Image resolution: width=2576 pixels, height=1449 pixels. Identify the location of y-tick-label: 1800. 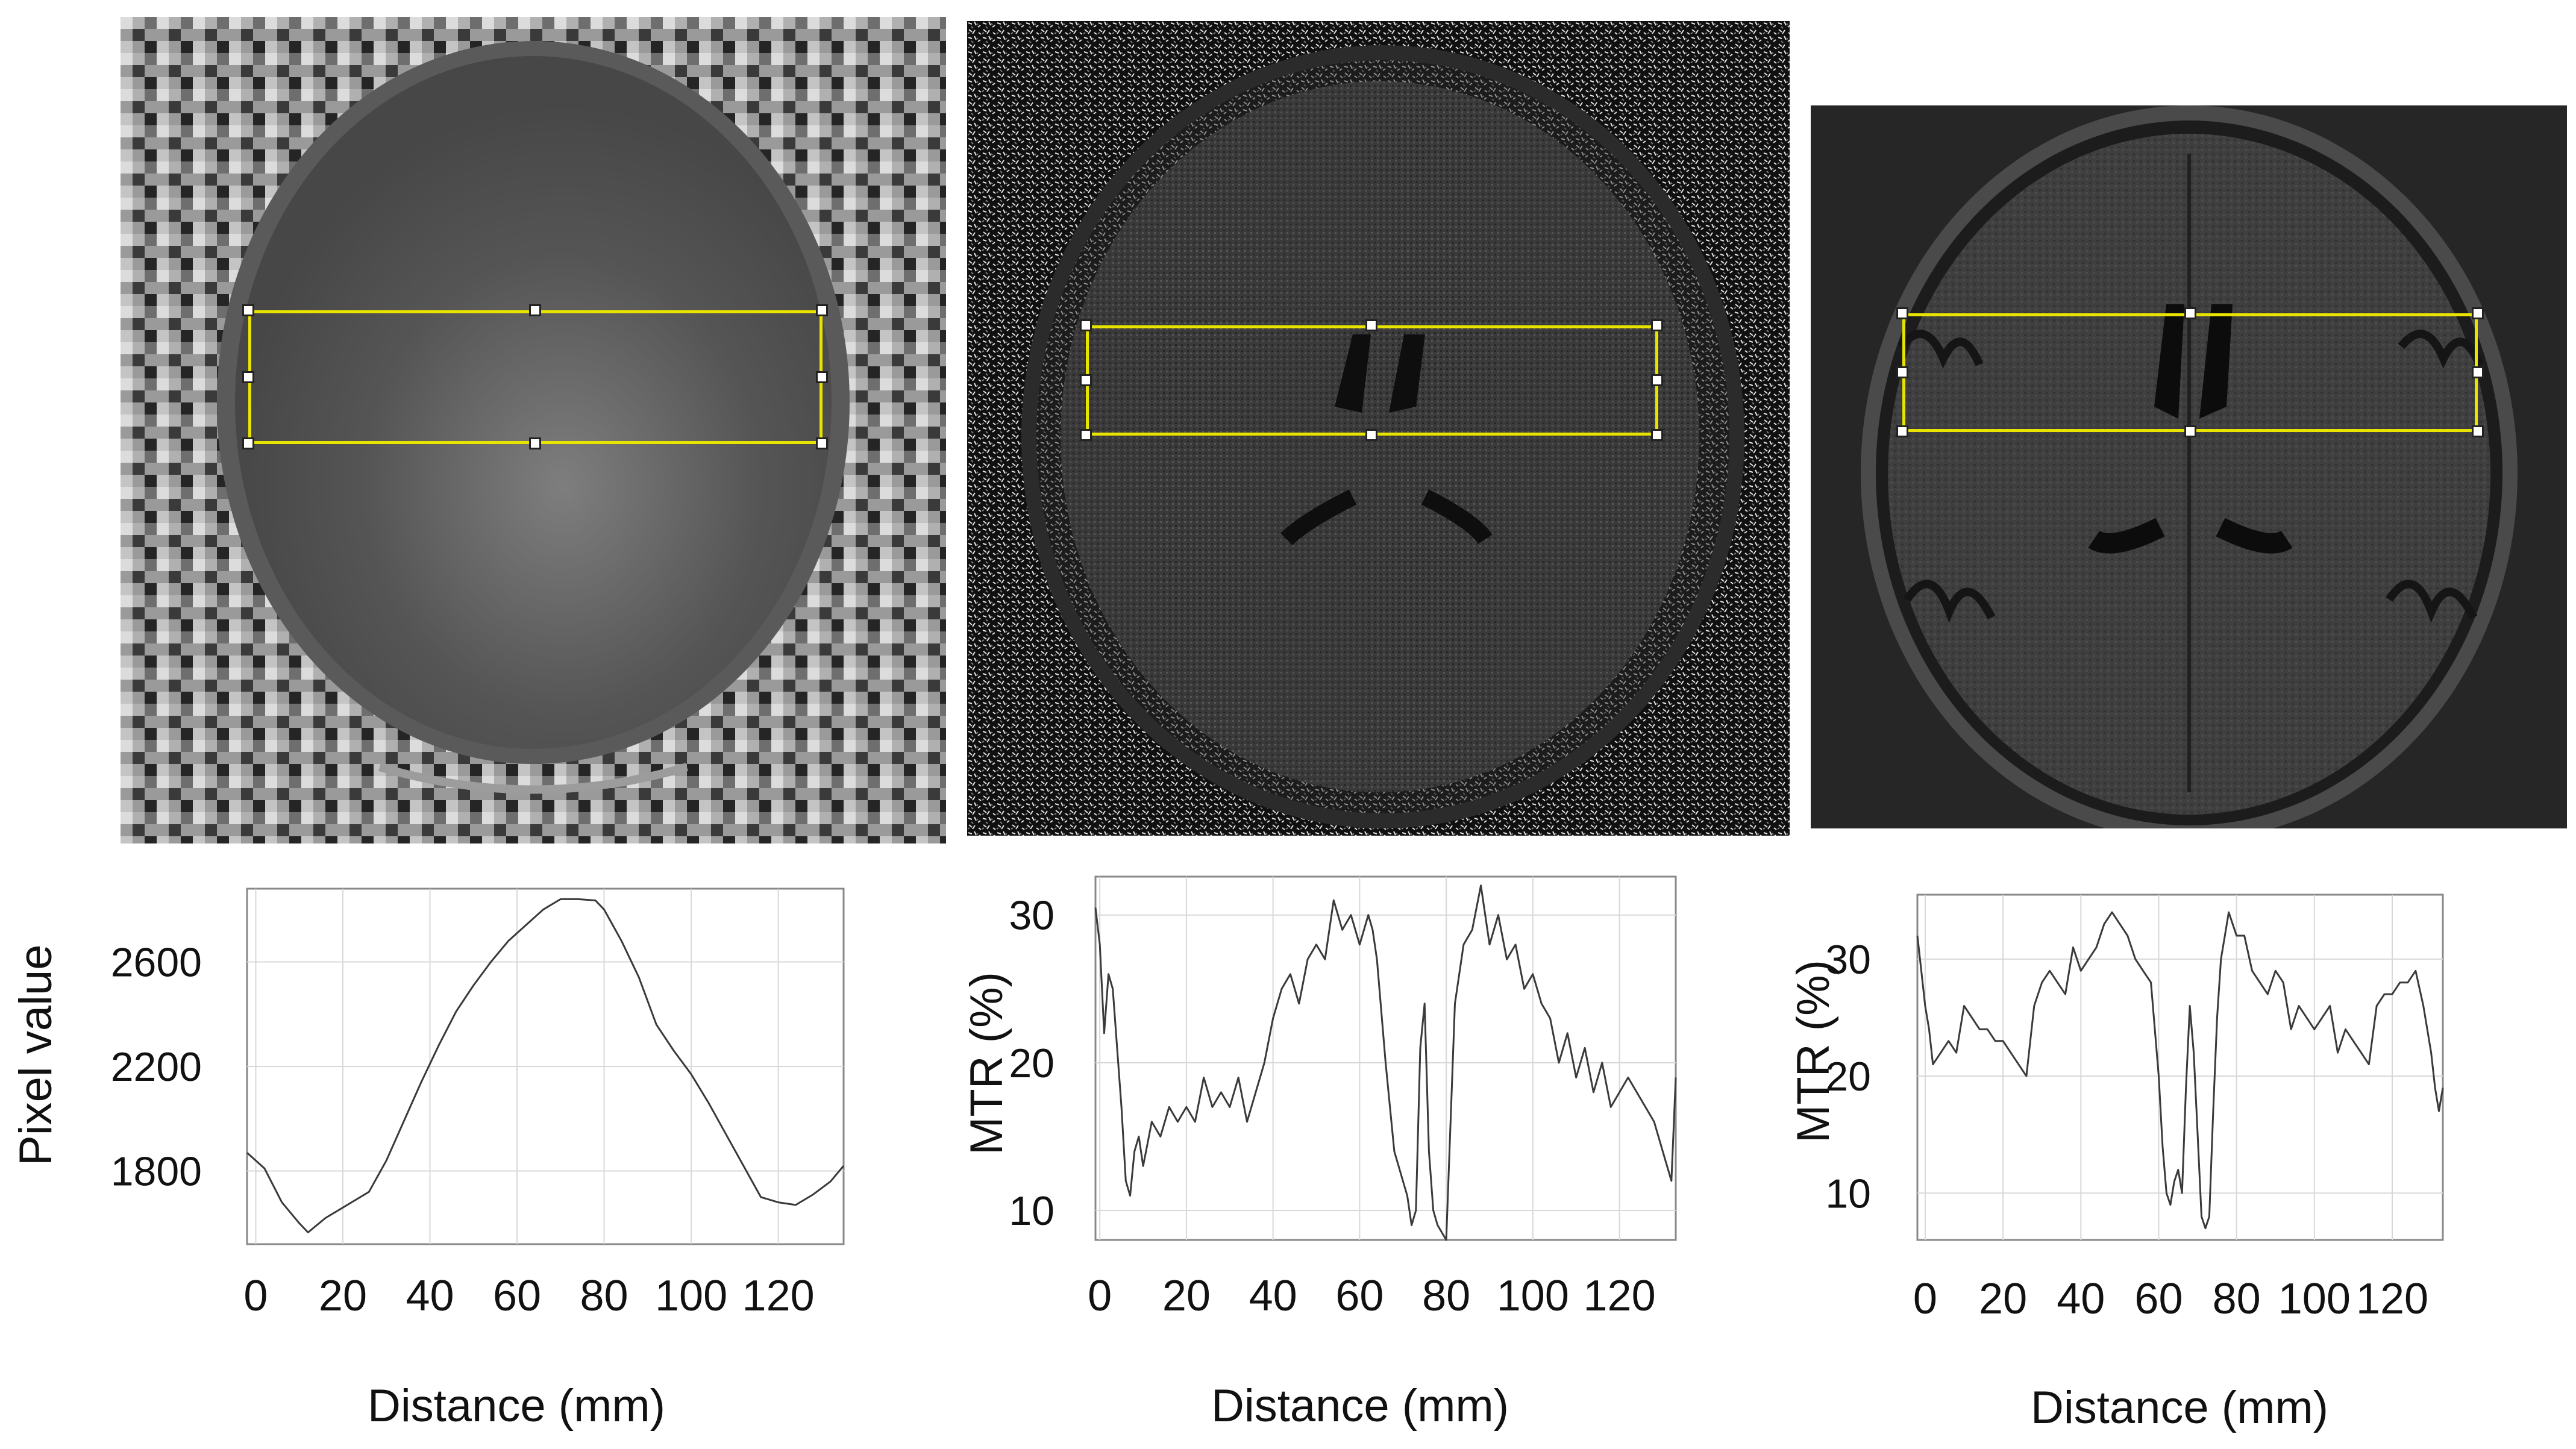
(156, 1172).